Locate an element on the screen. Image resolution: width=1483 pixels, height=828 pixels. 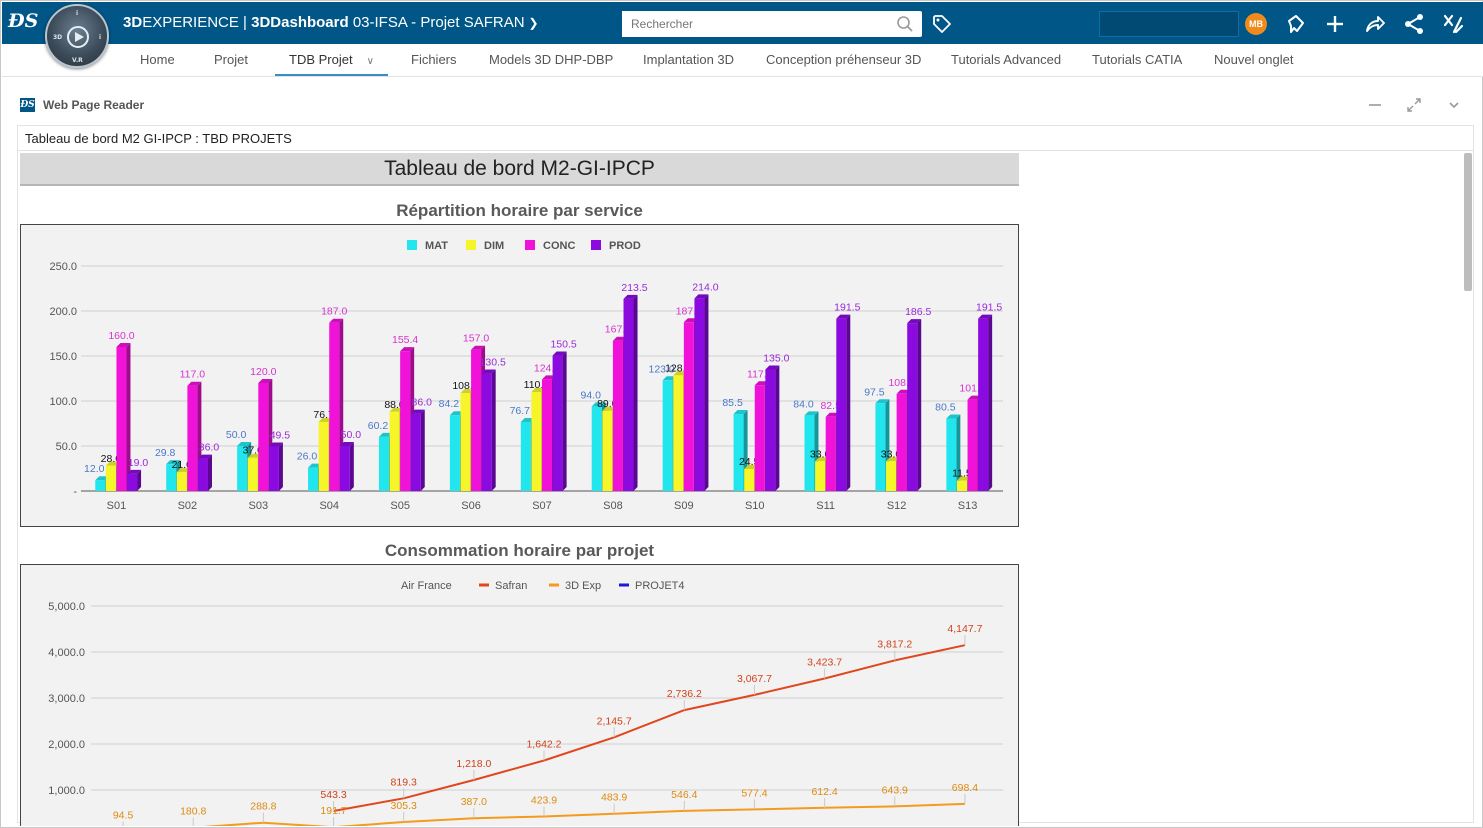
data-label: 37.0 is located at coordinates (252, 451).